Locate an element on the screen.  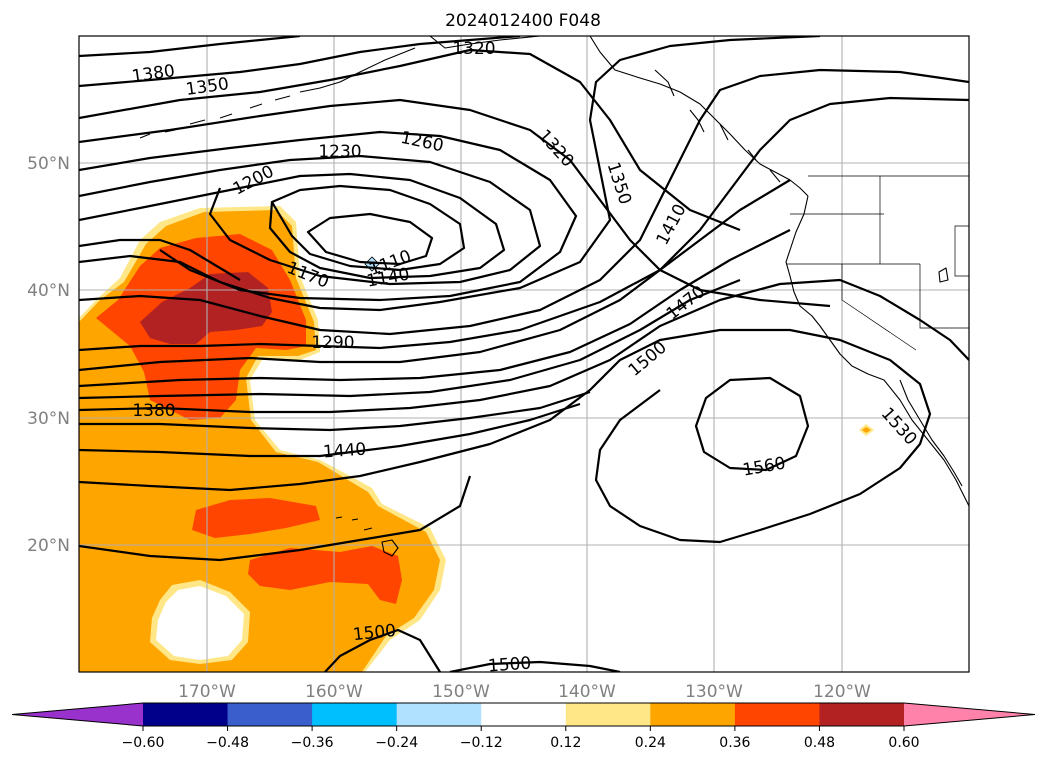
lon-label: 160°W is located at coordinates (334, 692).